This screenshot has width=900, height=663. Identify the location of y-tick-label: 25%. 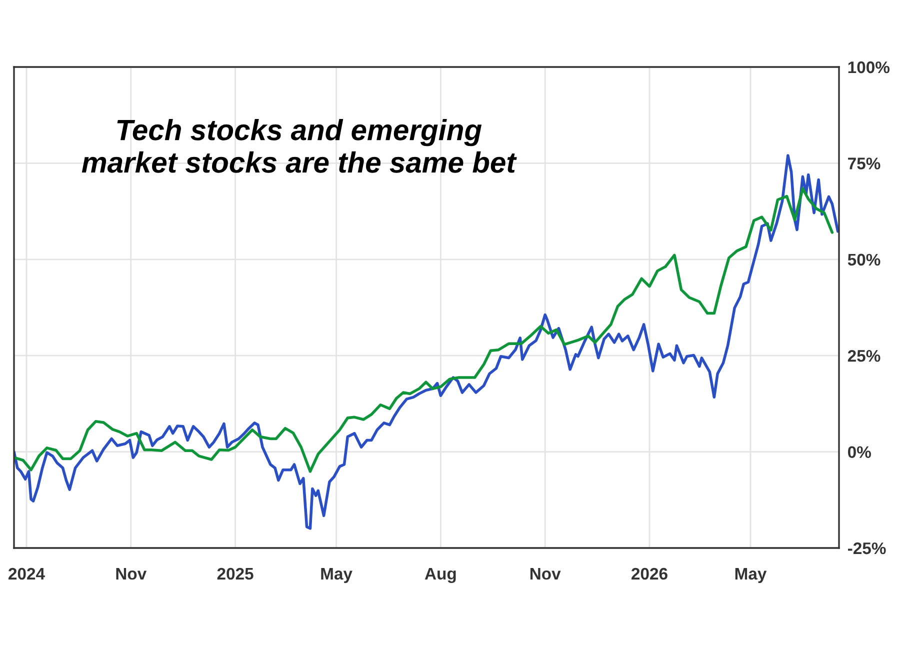
(864, 356).